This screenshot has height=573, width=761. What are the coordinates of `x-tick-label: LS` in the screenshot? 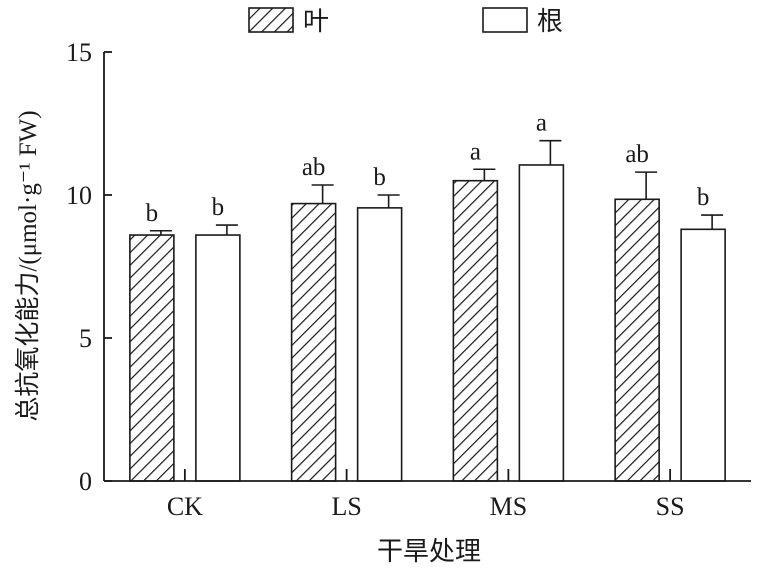 It's located at (346, 506).